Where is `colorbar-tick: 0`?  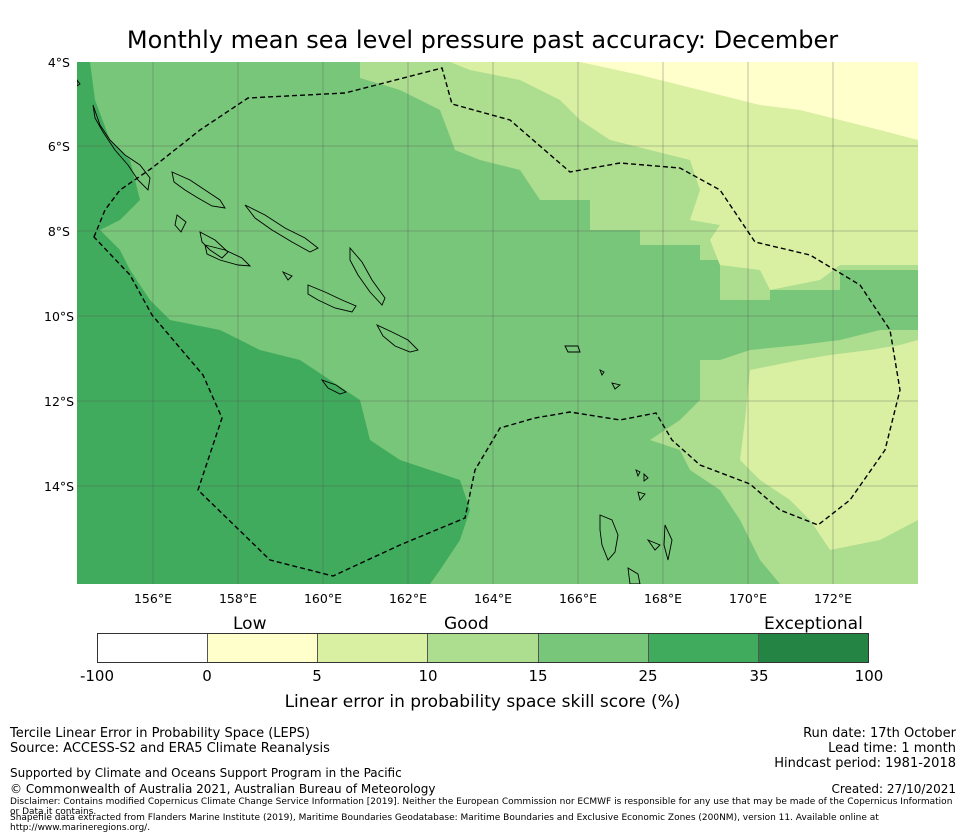 colorbar-tick: 0 is located at coordinates (207, 676).